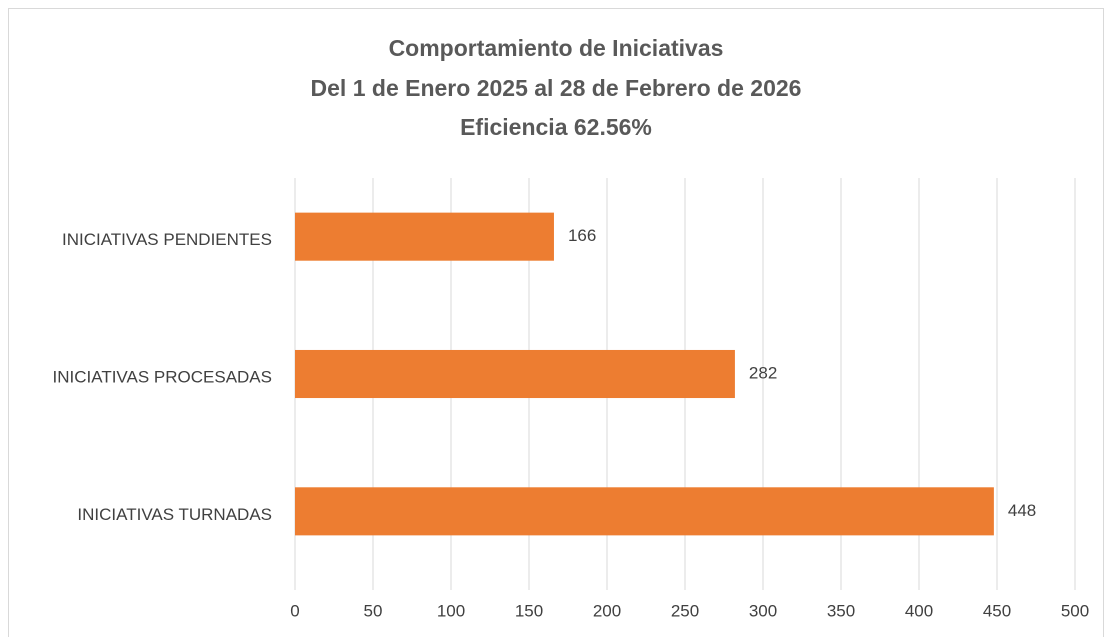 Image resolution: width=1112 pixels, height=637 pixels. I want to click on y-tick-label: INICIATIVAS TURNADAS, so click(174, 514).